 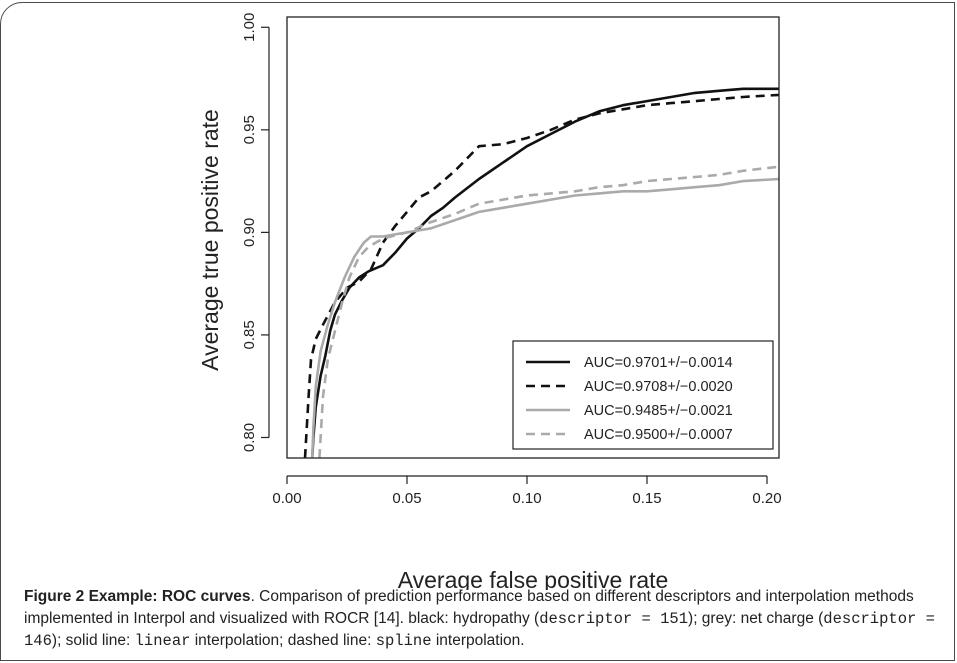 I want to click on x-tick-label-2: 0.10, so click(x=526, y=498).